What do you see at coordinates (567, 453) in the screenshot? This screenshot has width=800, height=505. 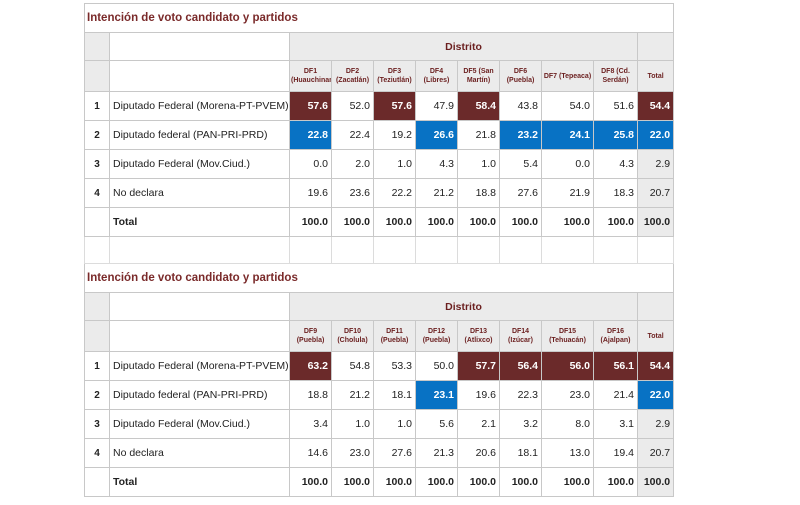 I see `value-cell: 13.0` at bounding box center [567, 453].